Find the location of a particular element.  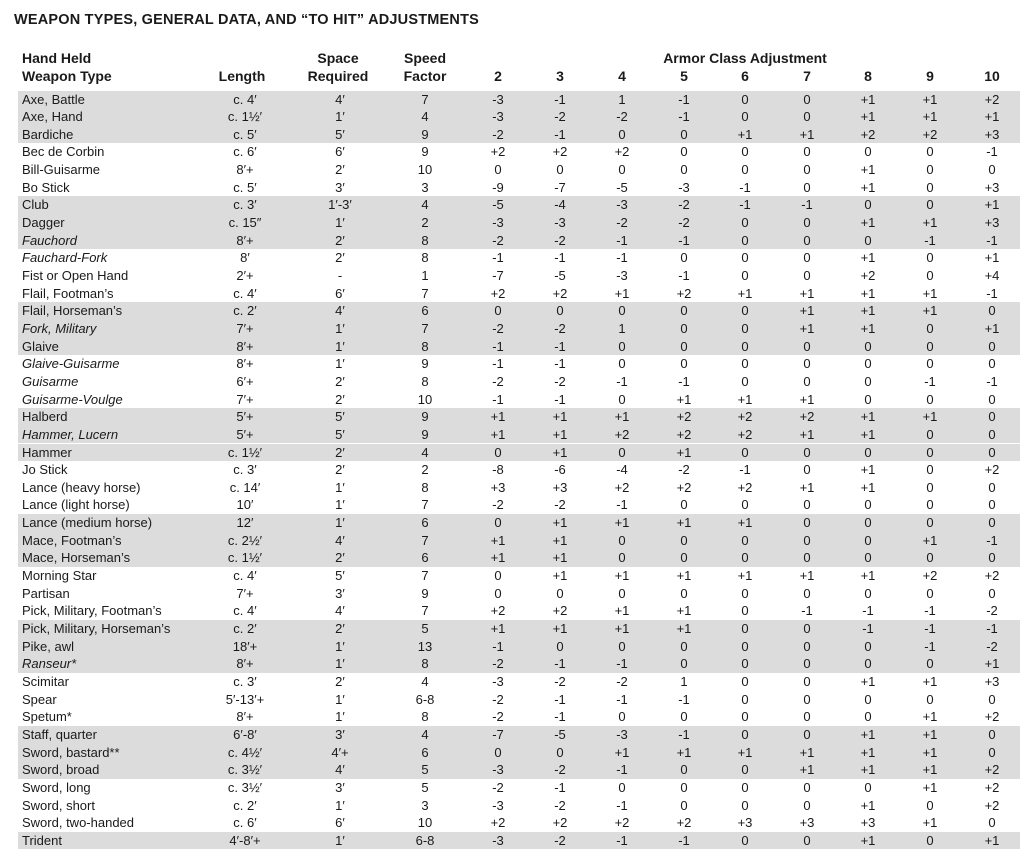

weapon-name: Flail, Footman’s is located at coordinates (68, 293).